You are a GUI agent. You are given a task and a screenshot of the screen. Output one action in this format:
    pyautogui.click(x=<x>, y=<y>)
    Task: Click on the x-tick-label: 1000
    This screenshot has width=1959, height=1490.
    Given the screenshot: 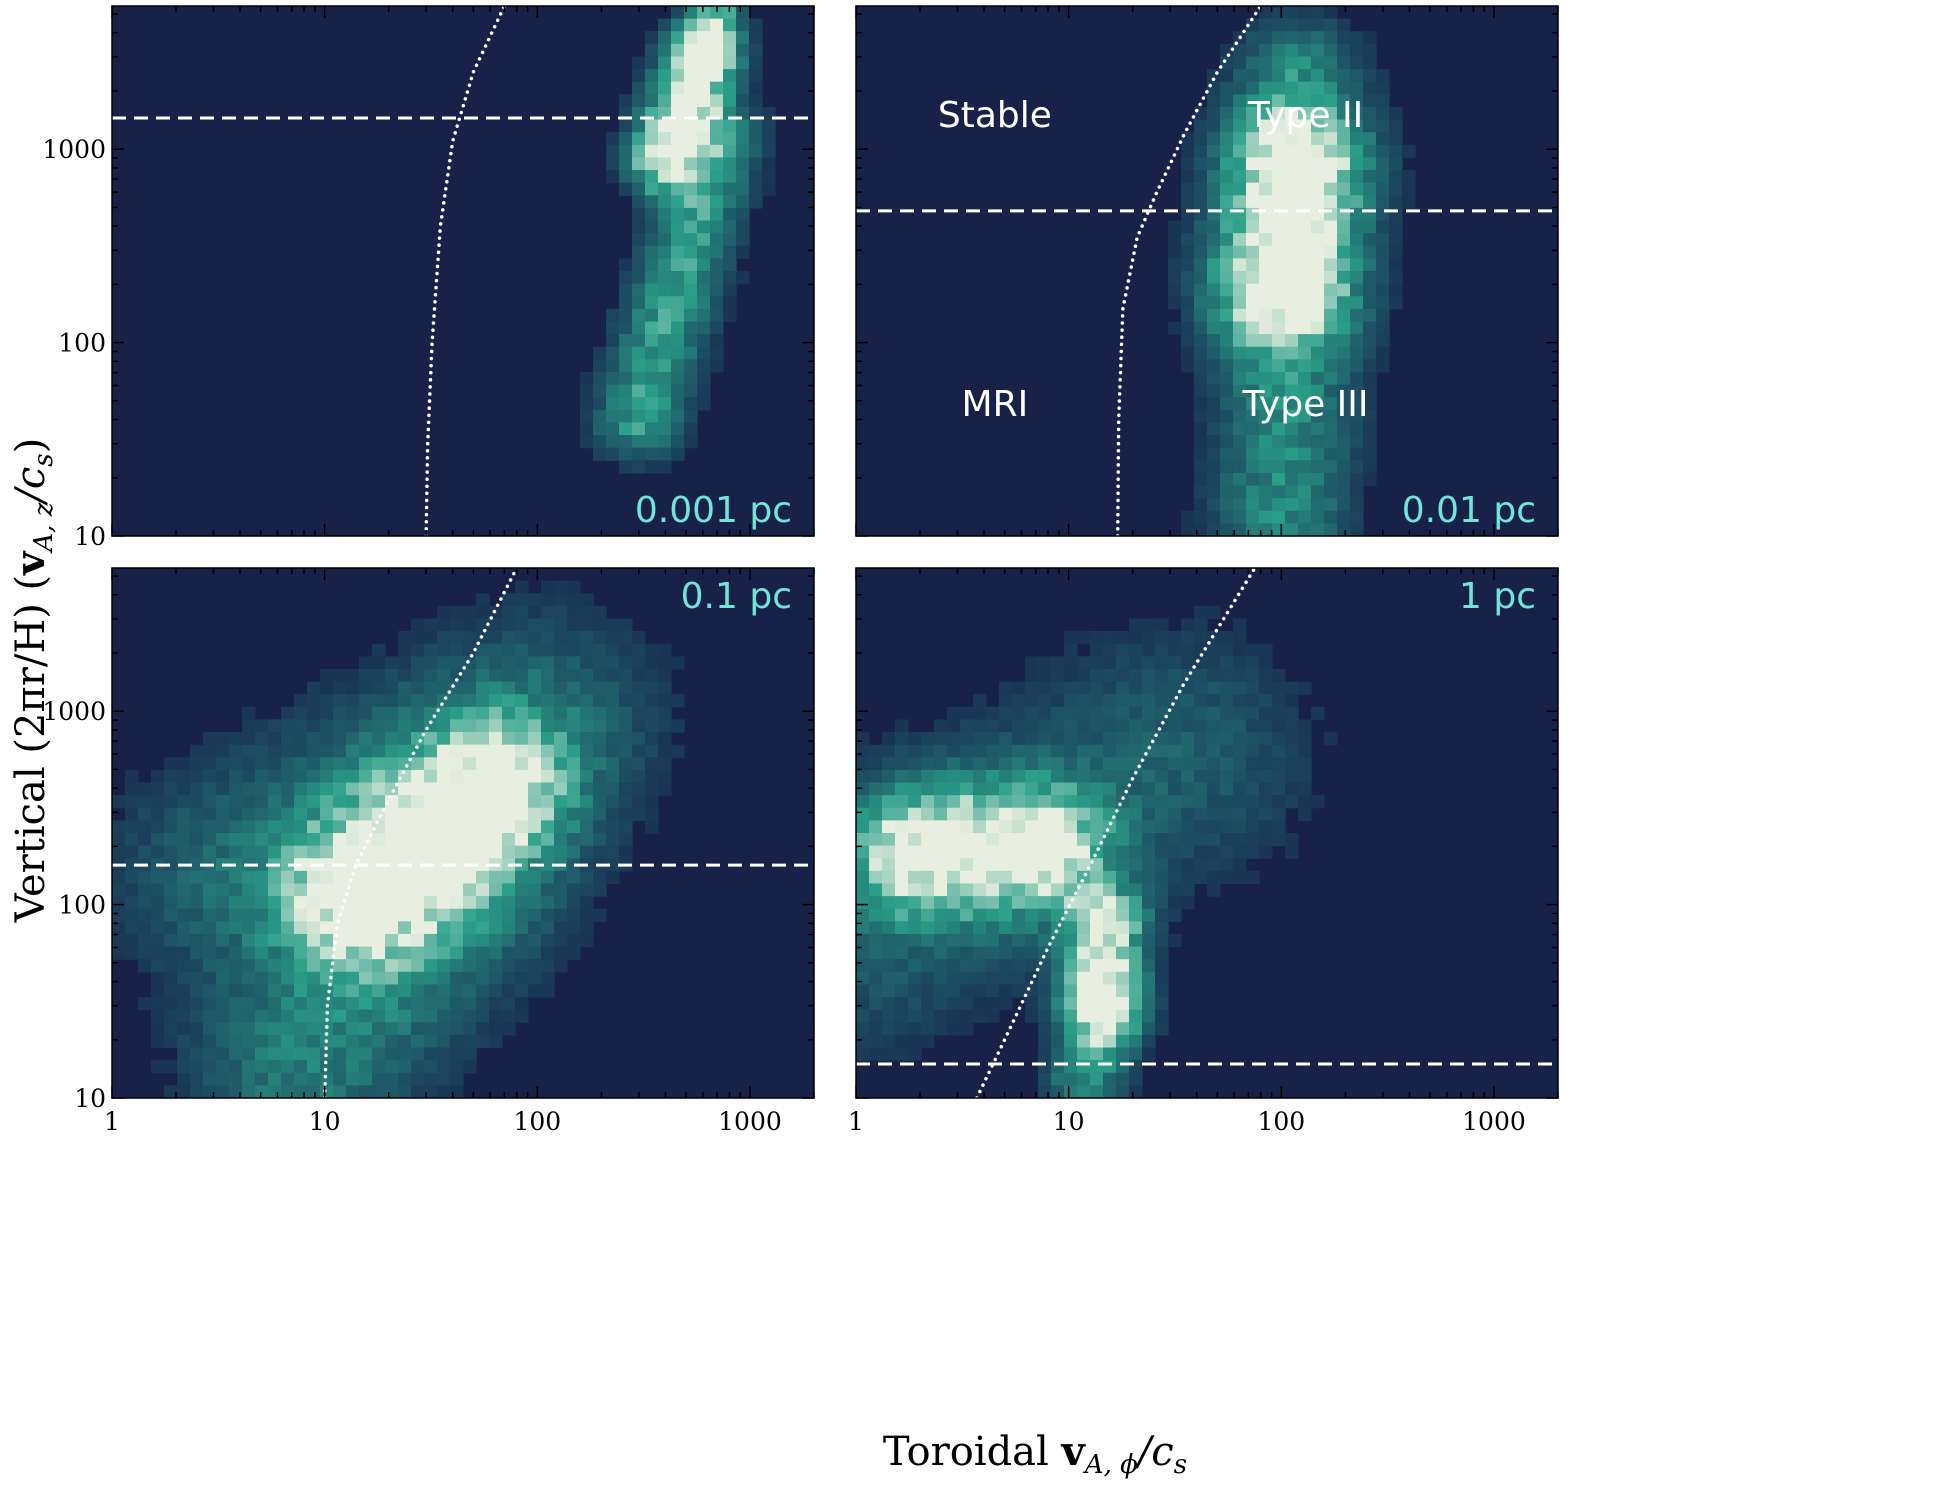 What is the action you would take?
    pyautogui.click(x=1494, y=1121)
    